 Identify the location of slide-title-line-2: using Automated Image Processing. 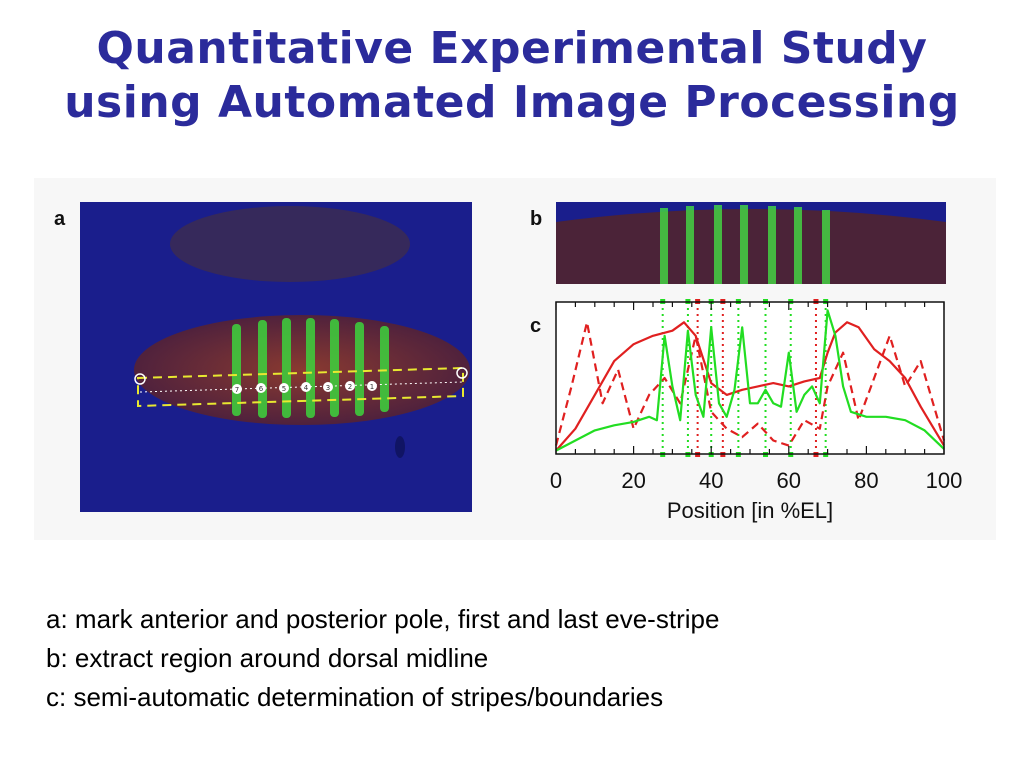
(512, 102).